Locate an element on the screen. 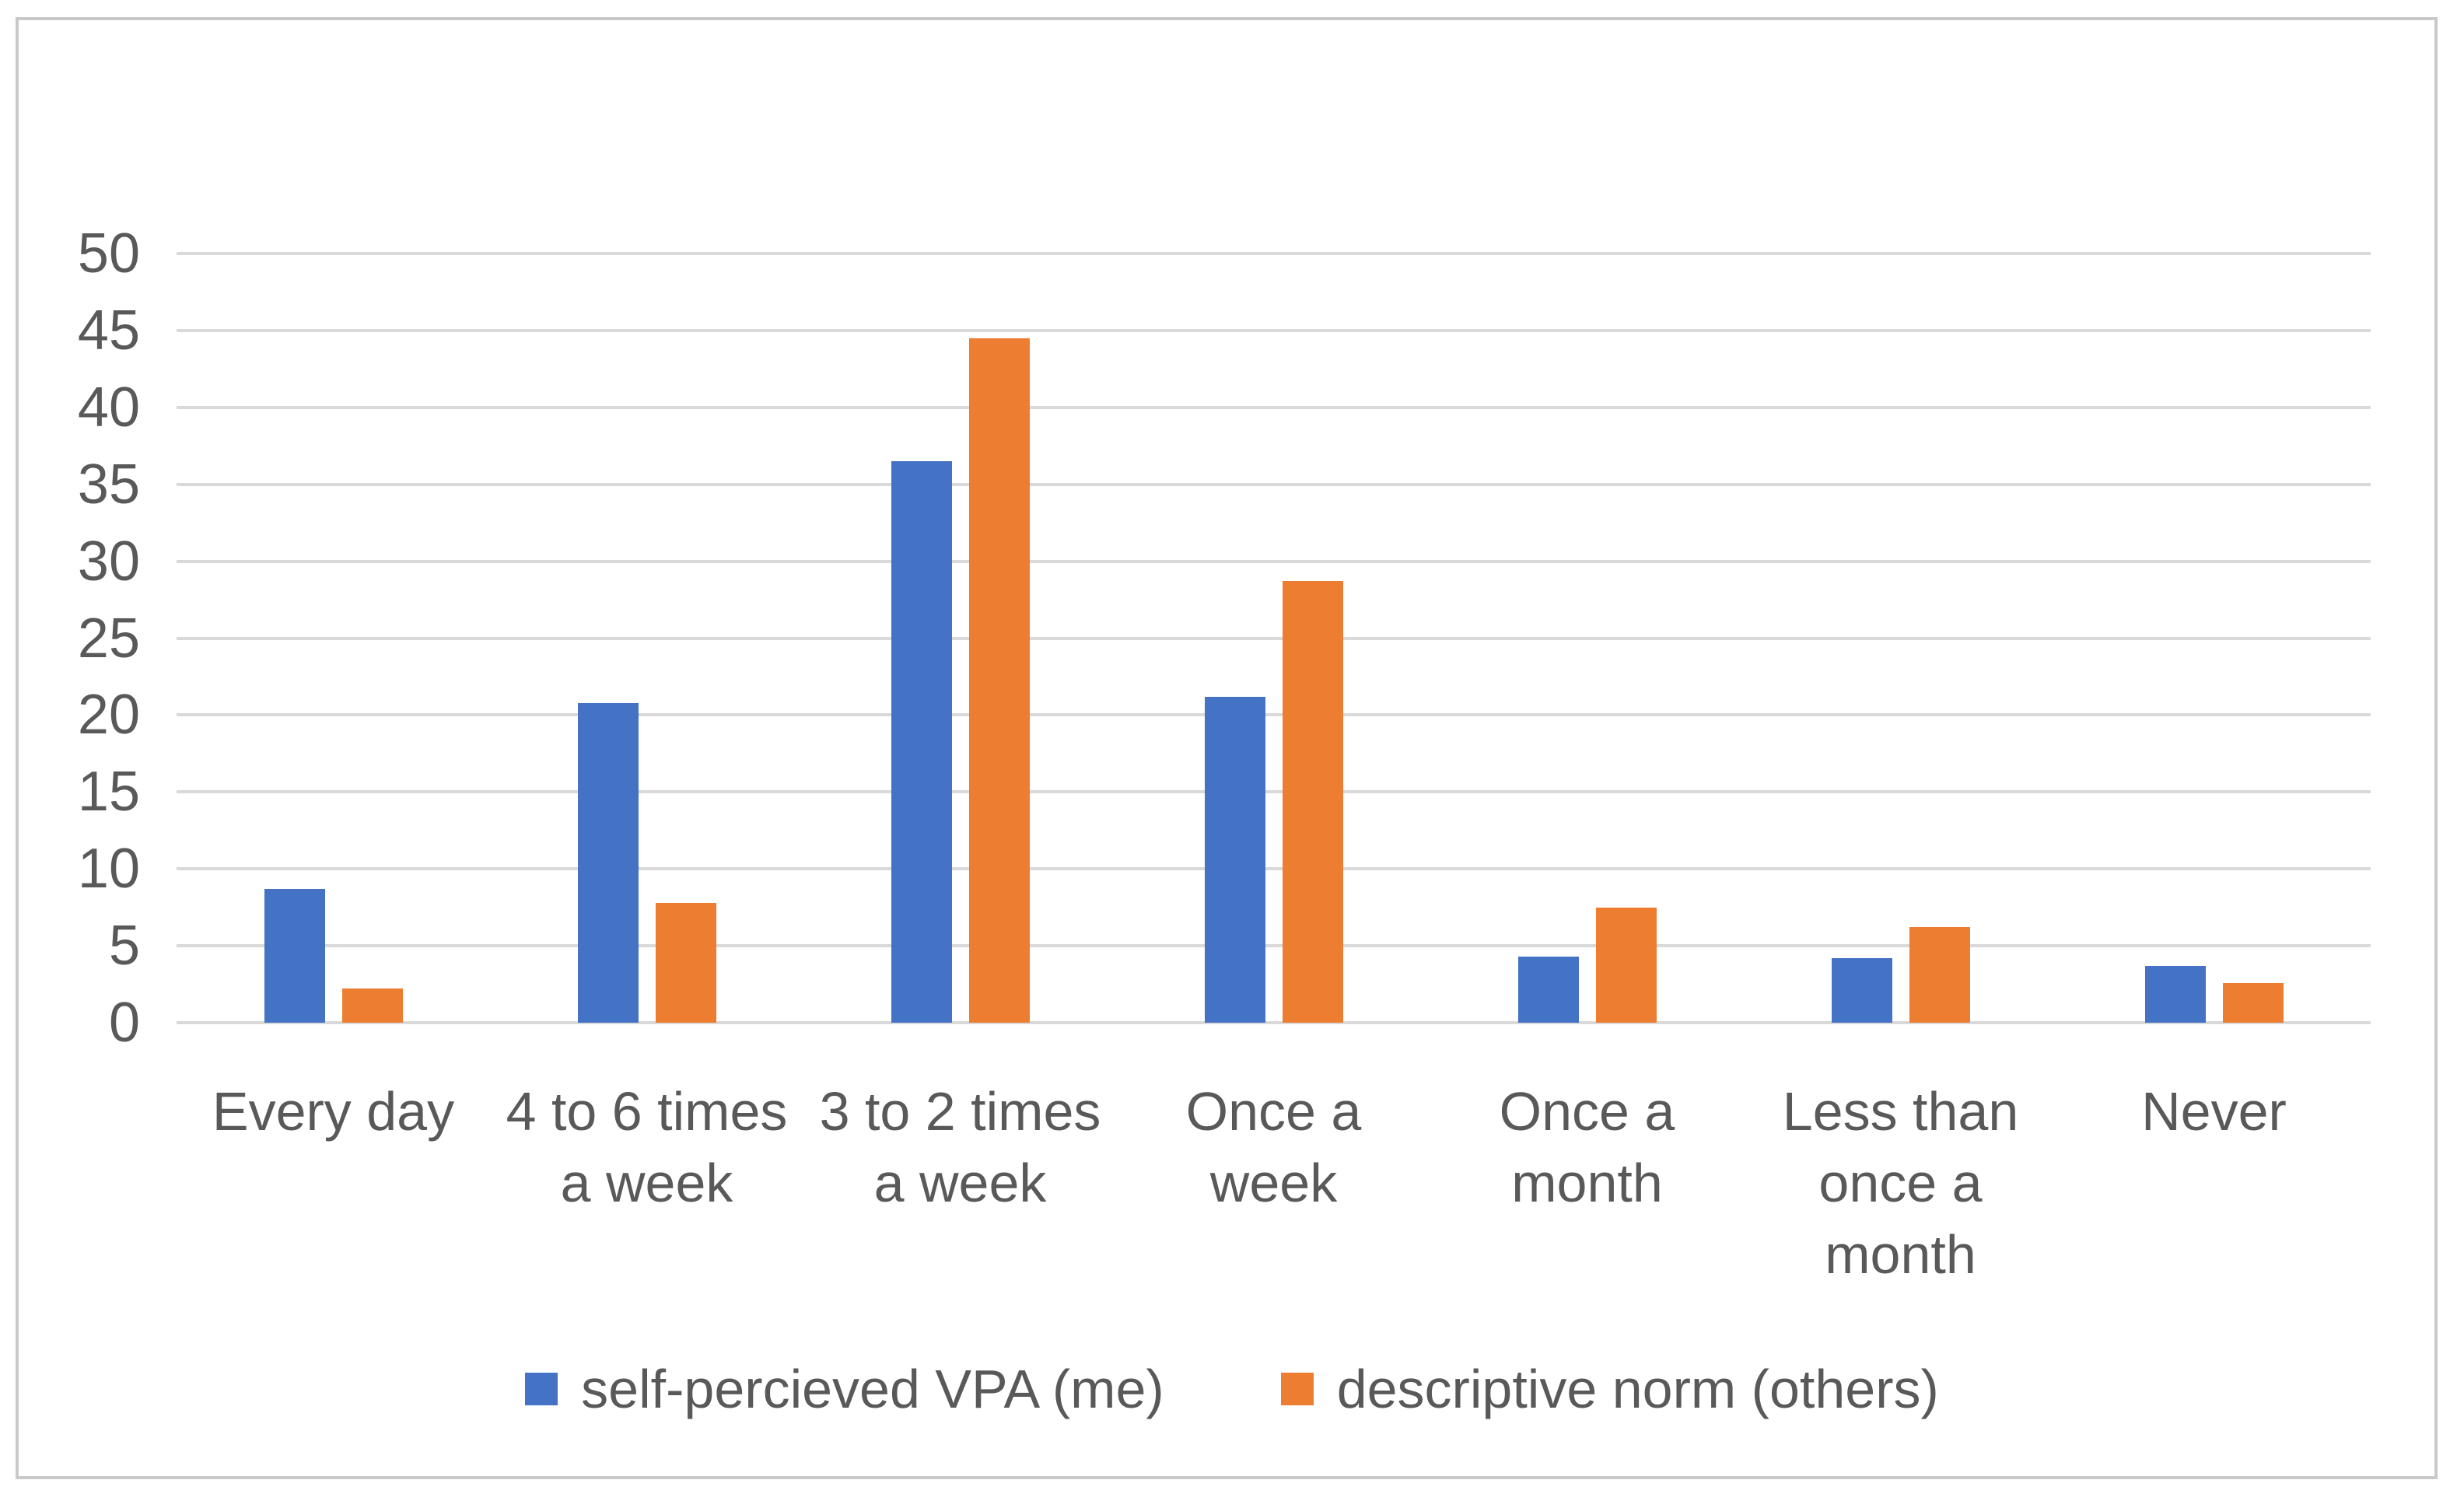 This screenshot has height=1501, width=2464. x-category-label: Every day is located at coordinates (334, 1111).